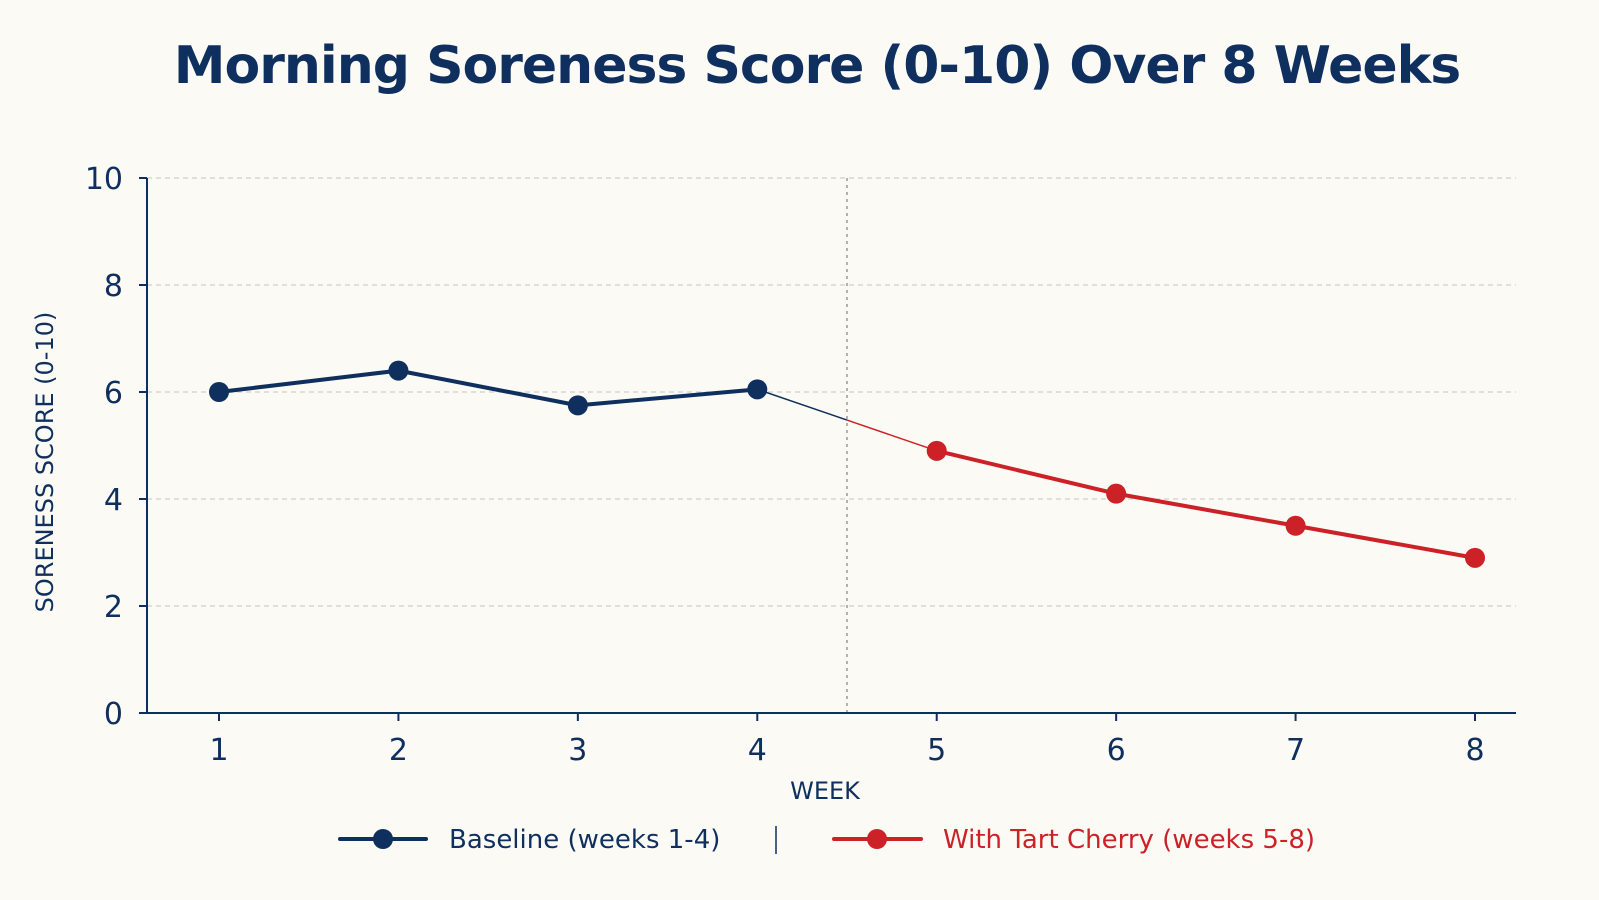 The width and height of the screenshot is (1599, 900). I want to click on x-tick-label: 5, so click(936, 750).